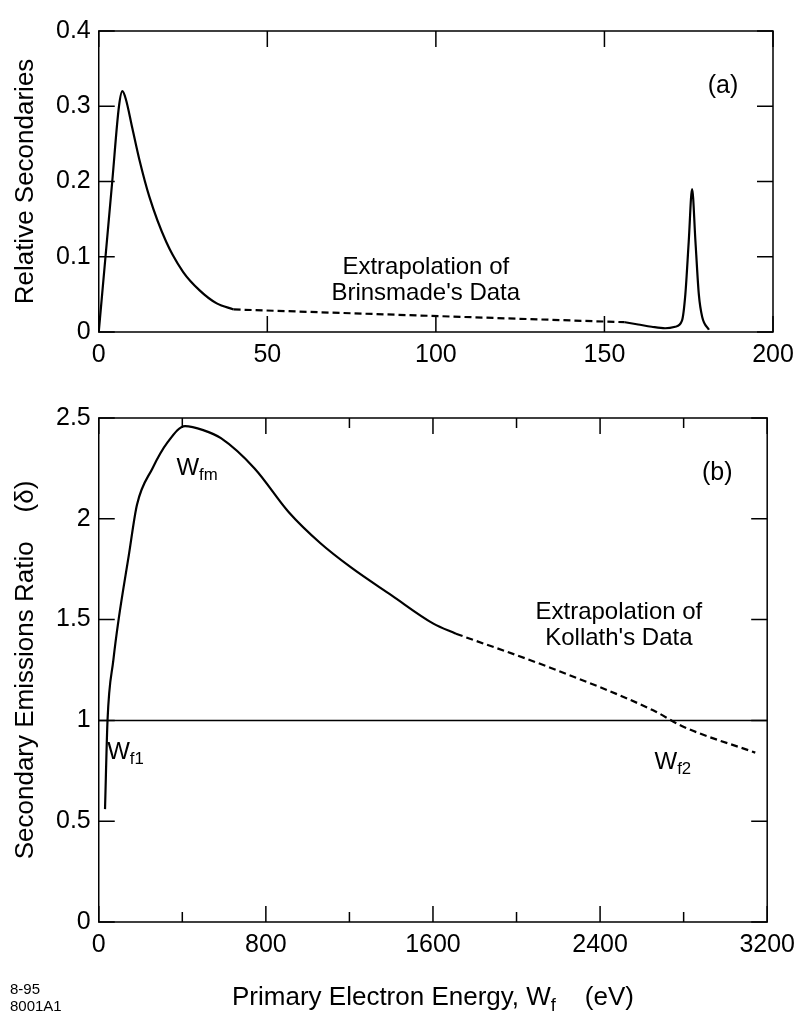 The height and width of the screenshot is (1036, 811). I want to click on y-tick-label: 2, so click(83, 516).